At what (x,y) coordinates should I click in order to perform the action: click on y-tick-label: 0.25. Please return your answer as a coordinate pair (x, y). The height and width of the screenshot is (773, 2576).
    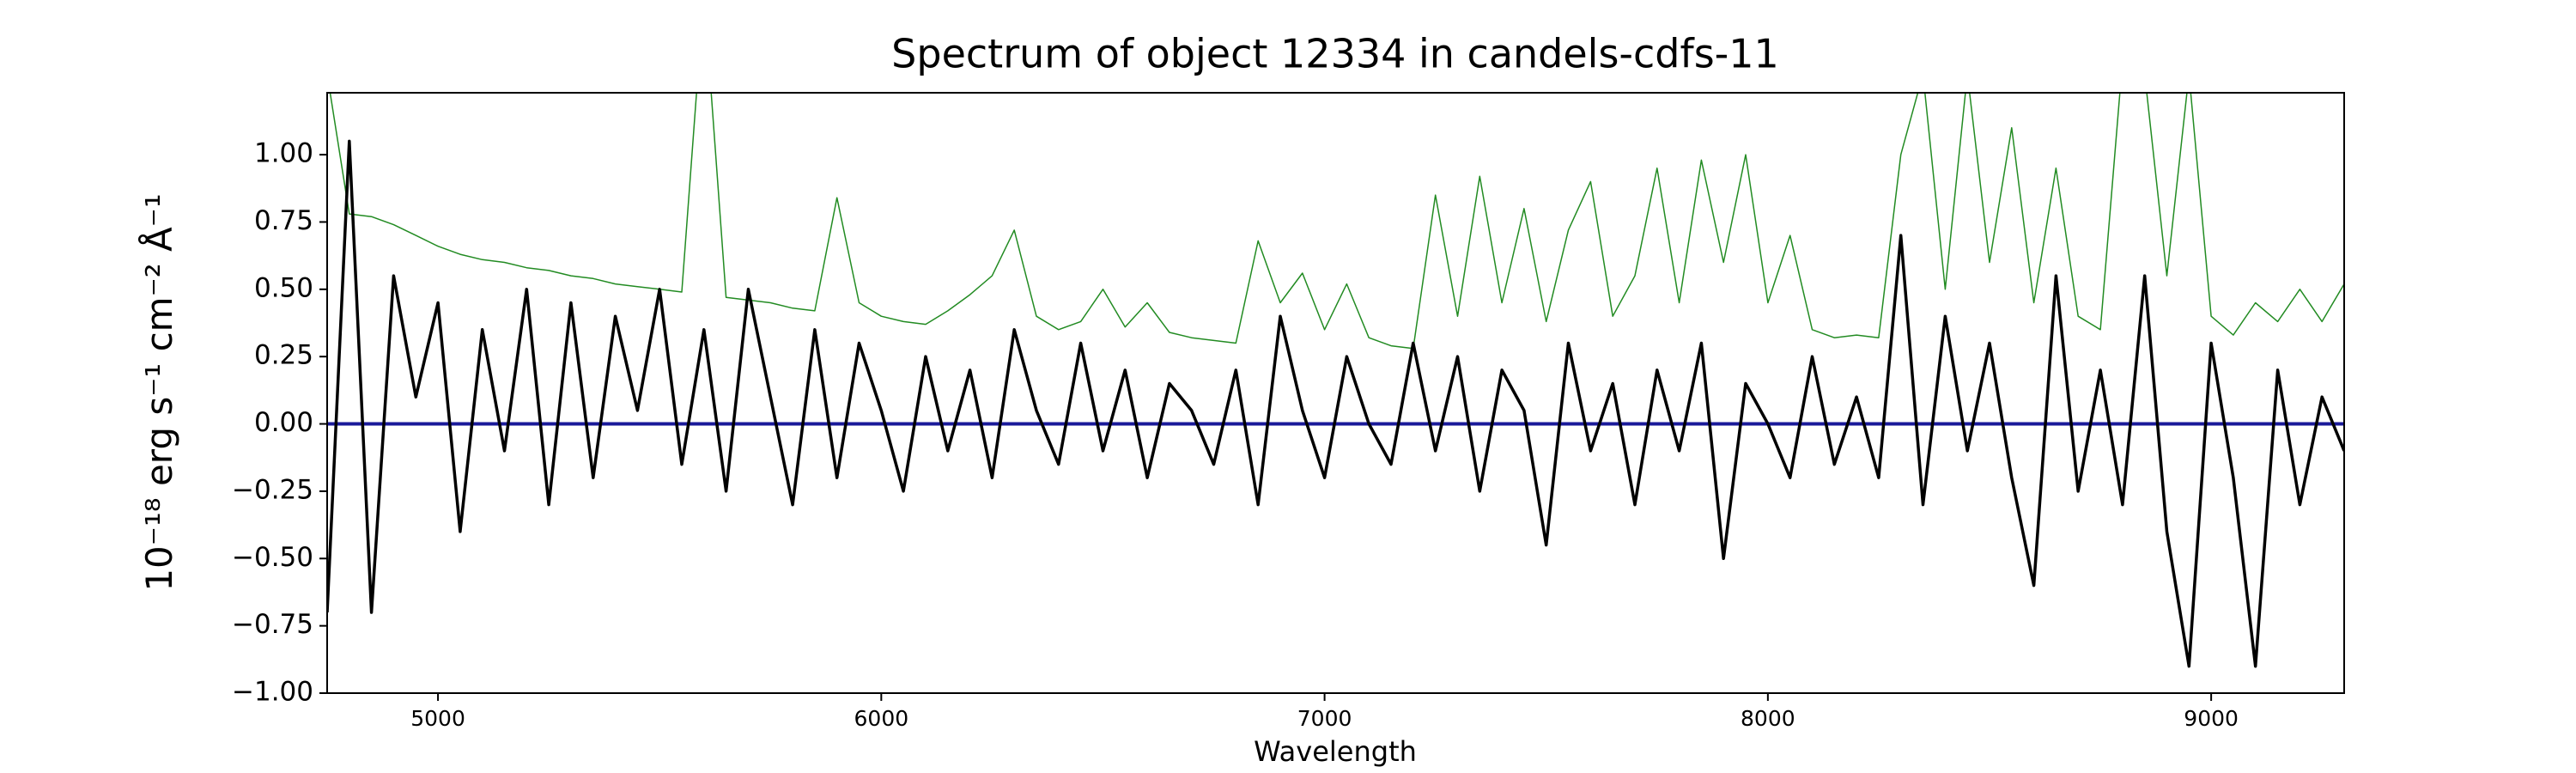
    Looking at the image, I should click on (283, 355).